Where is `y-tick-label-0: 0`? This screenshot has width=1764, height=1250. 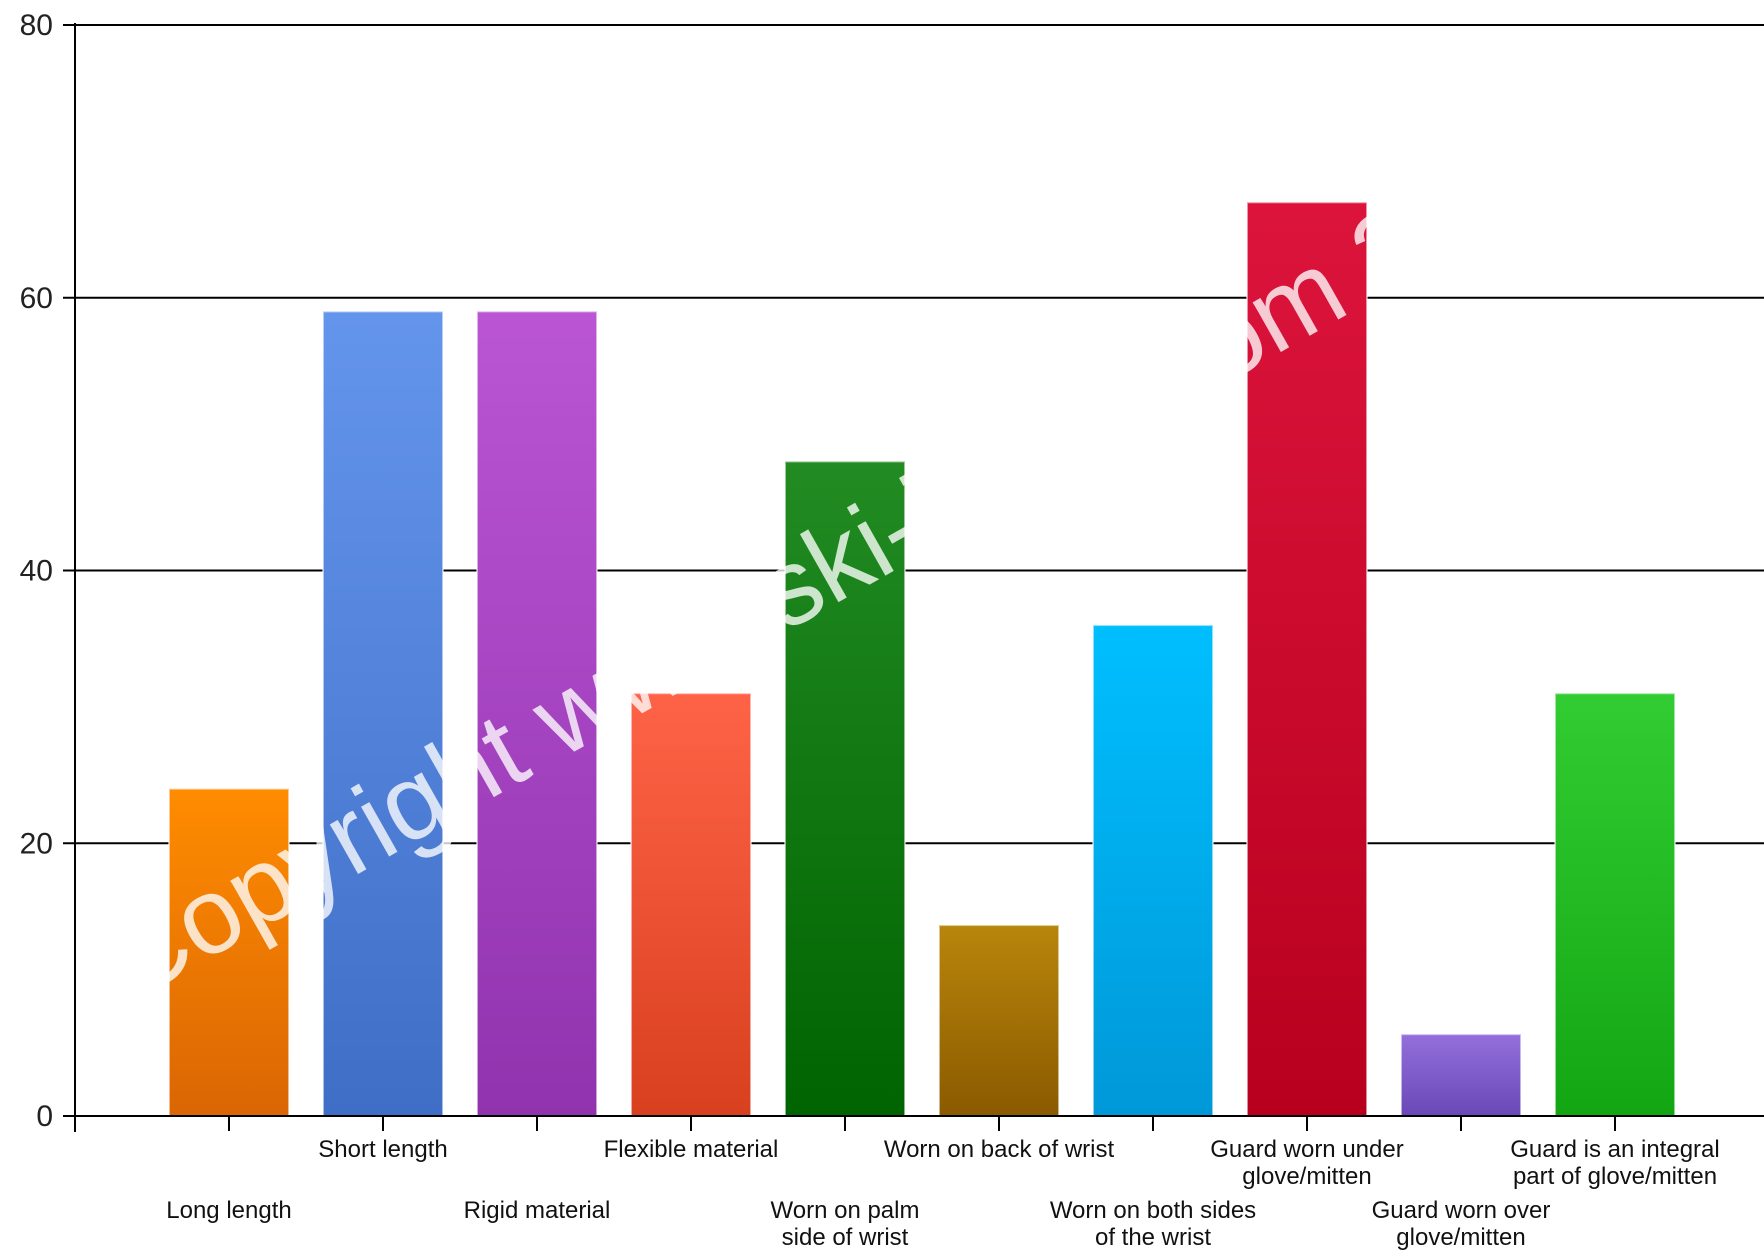
y-tick-label-0: 0 is located at coordinates (44, 1116).